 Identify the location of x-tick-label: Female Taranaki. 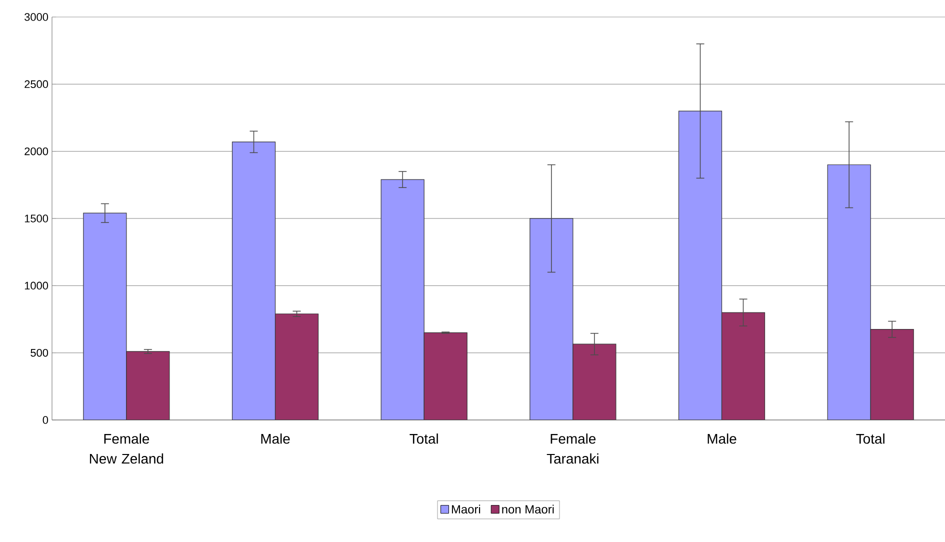
(572, 449).